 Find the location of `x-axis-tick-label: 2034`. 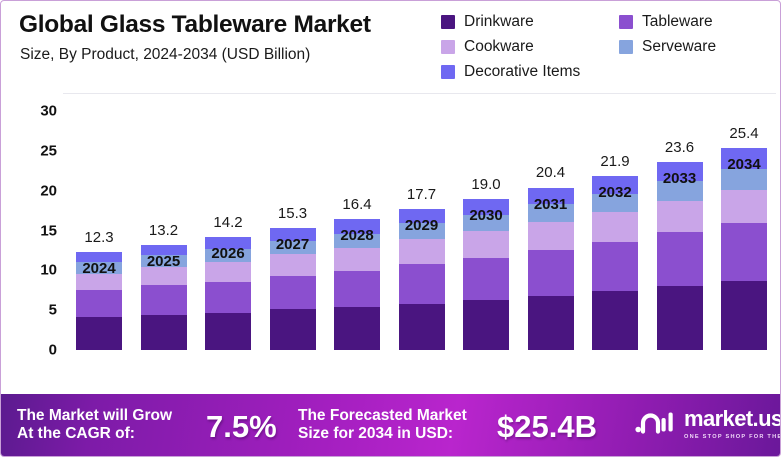

x-axis-tick-label: 2034 is located at coordinates (744, 164).